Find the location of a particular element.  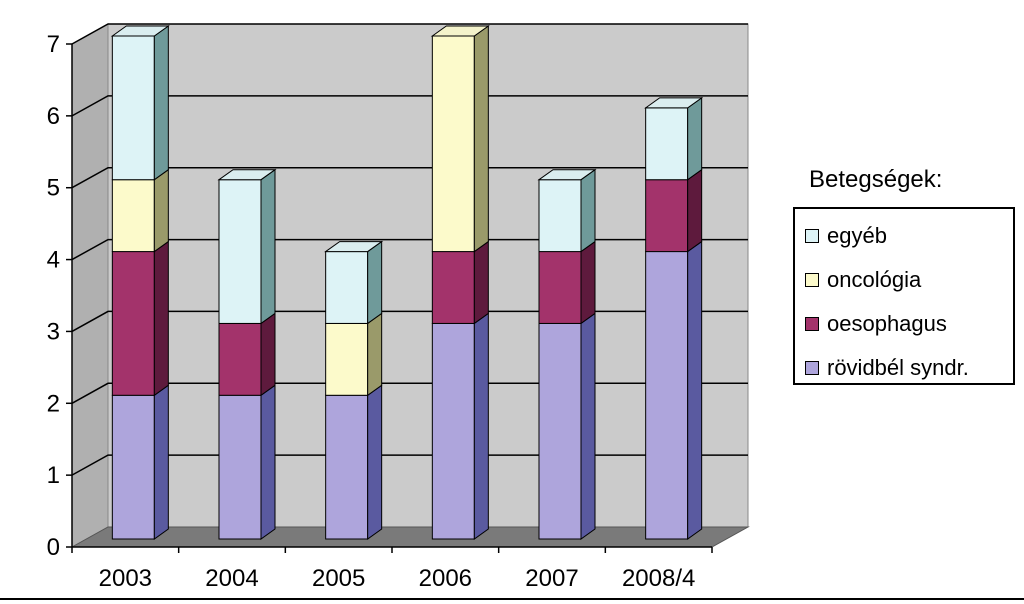

bottom-divider is located at coordinates (512, 599).